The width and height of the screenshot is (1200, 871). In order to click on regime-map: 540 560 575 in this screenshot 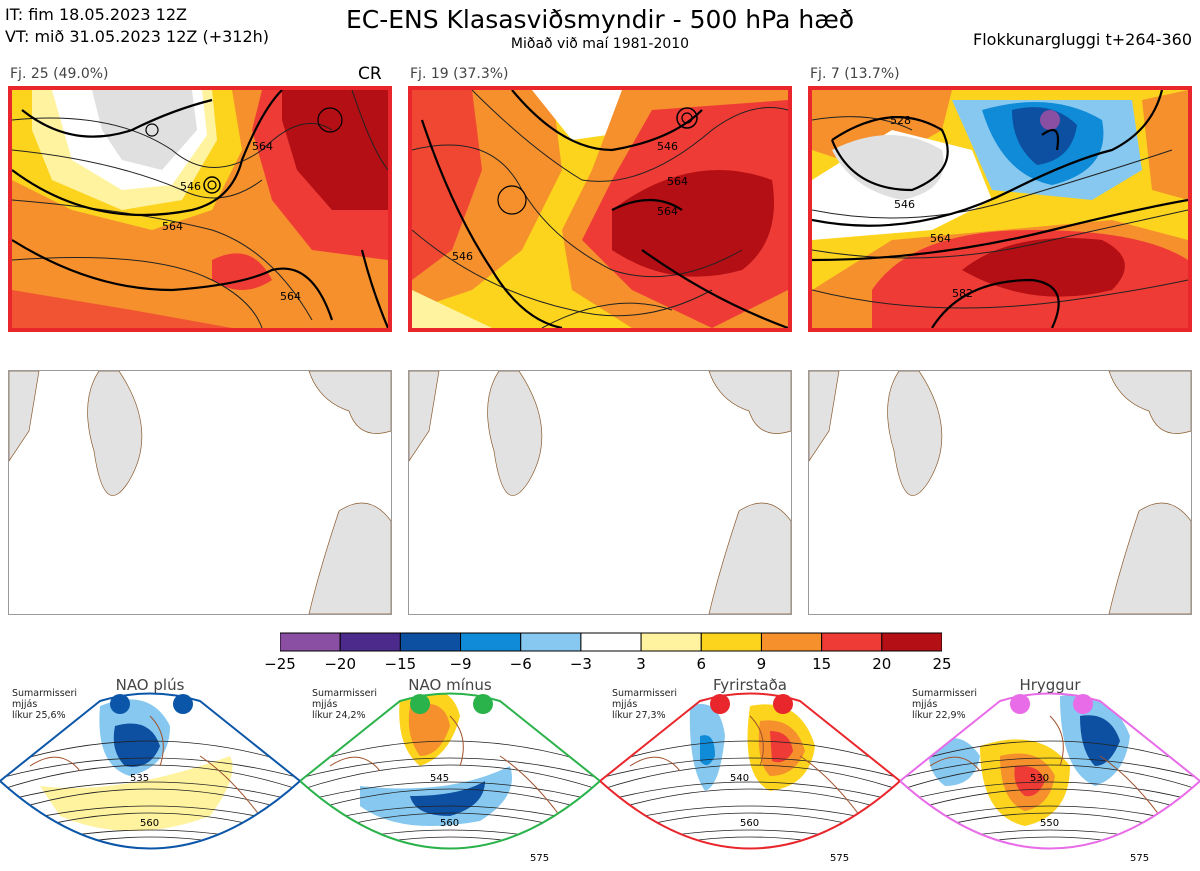, I will do `click(750, 778)`.